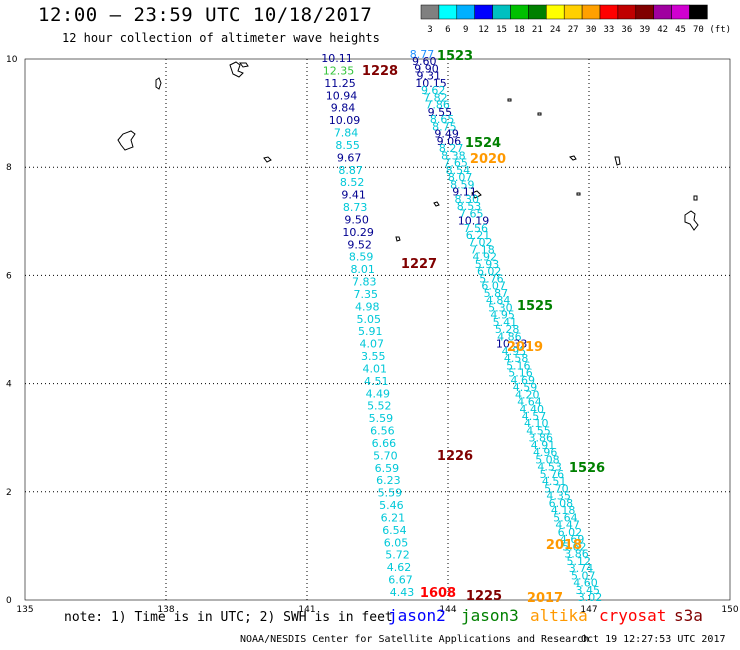 This screenshot has width=740, height=650. Describe the element at coordinates (380, 71) in the screenshot. I see `pass-number-label: 1228` at that location.